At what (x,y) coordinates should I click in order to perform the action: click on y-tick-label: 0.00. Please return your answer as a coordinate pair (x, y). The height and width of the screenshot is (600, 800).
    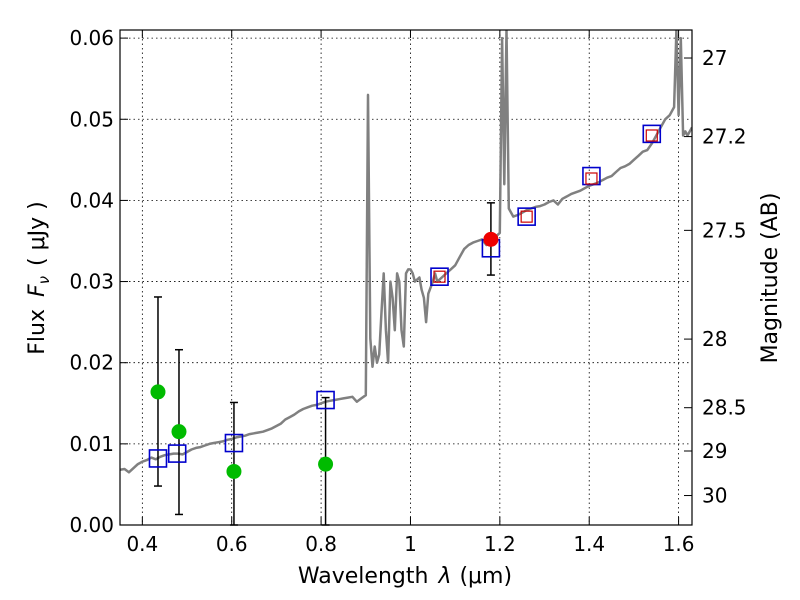
    Looking at the image, I should click on (91, 525).